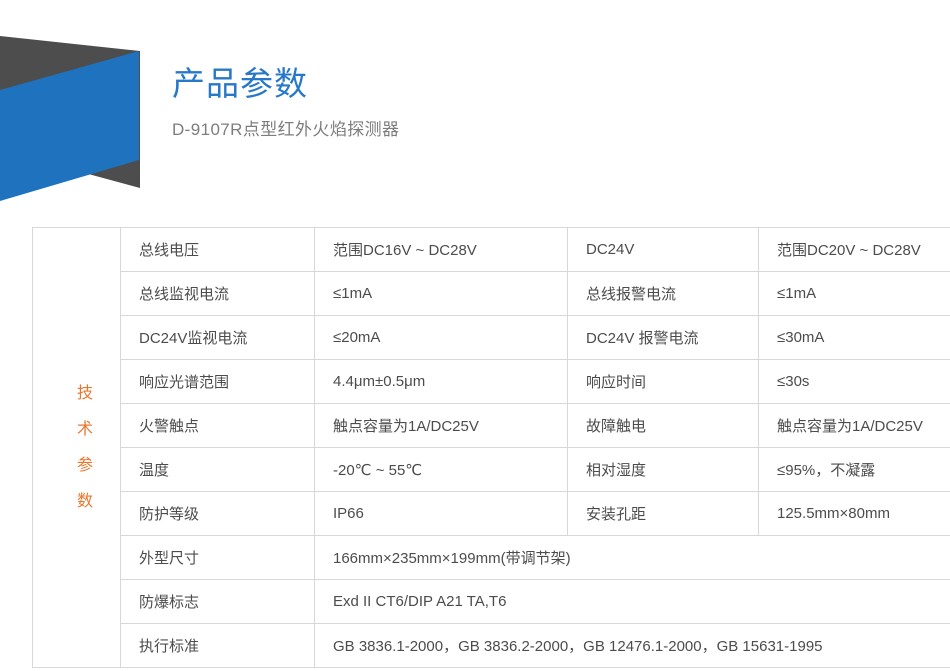  What do you see at coordinates (240, 83) in the screenshot?
I see `page-title: 产品参数` at bounding box center [240, 83].